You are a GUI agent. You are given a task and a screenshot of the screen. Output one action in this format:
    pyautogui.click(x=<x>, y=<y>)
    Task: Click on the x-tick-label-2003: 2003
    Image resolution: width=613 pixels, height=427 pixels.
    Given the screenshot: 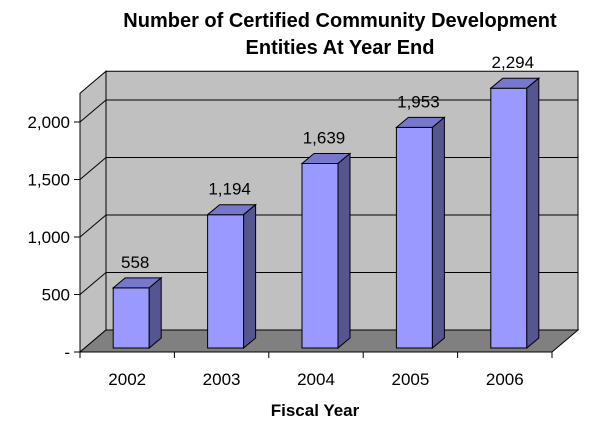 What is the action you would take?
    pyautogui.click(x=222, y=379)
    